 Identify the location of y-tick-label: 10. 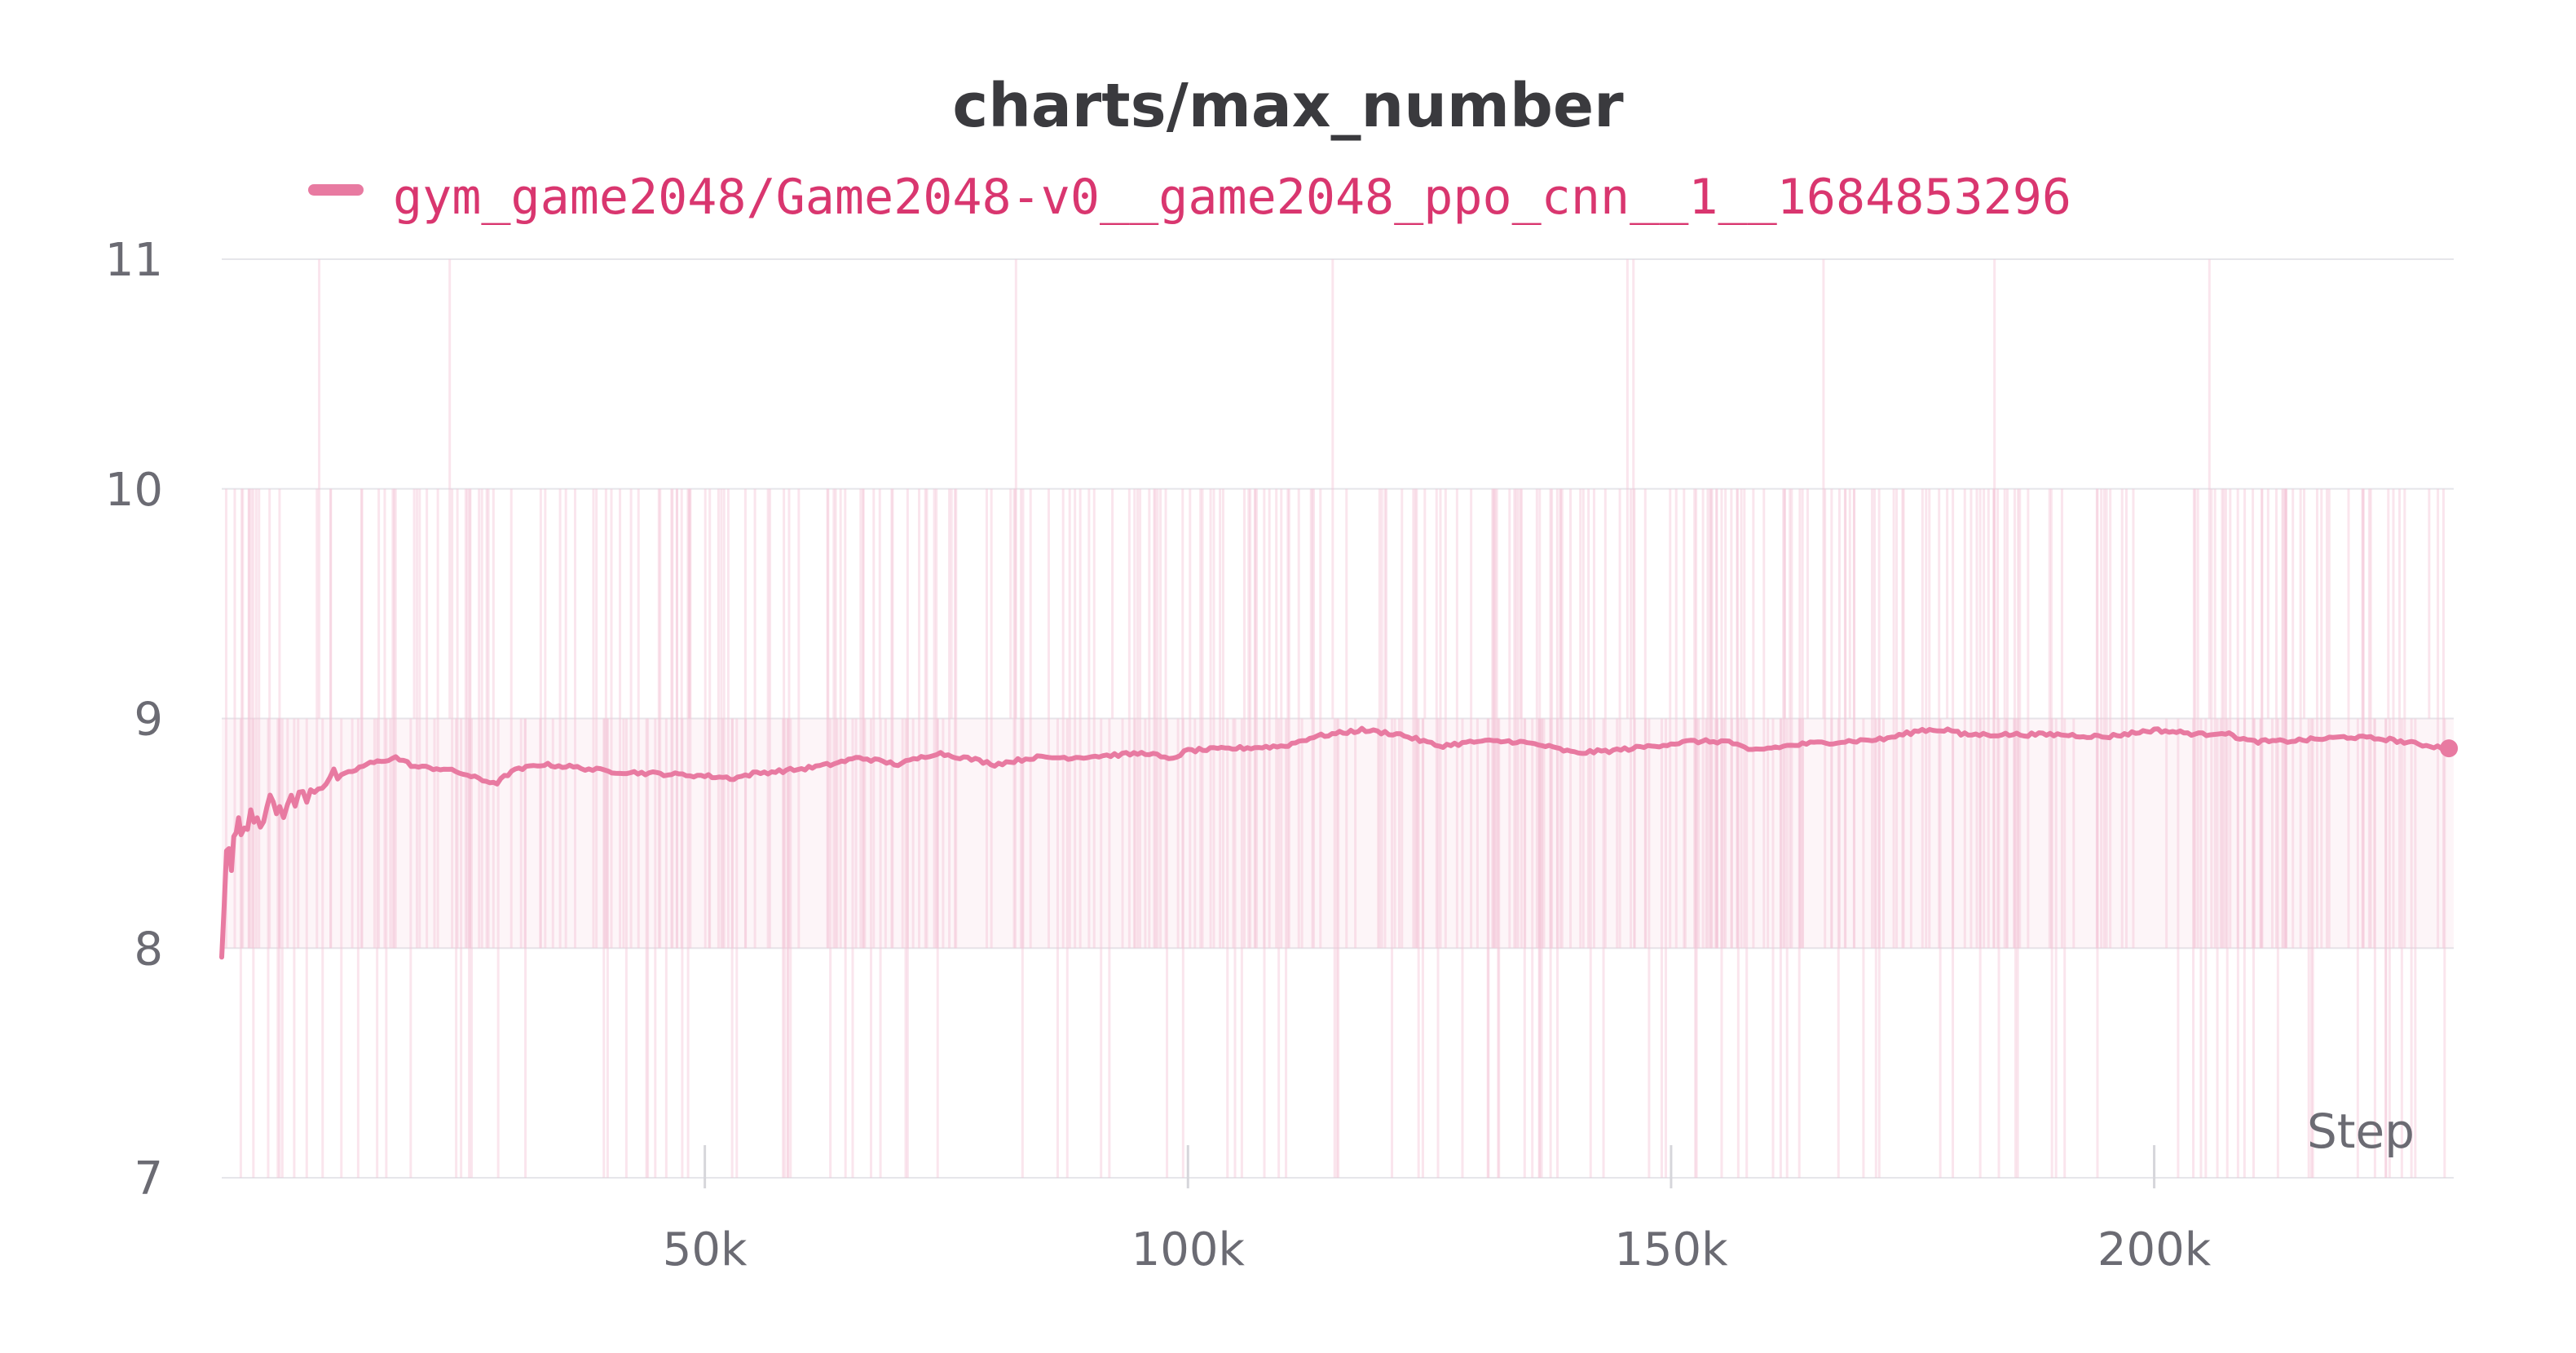
(134, 490).